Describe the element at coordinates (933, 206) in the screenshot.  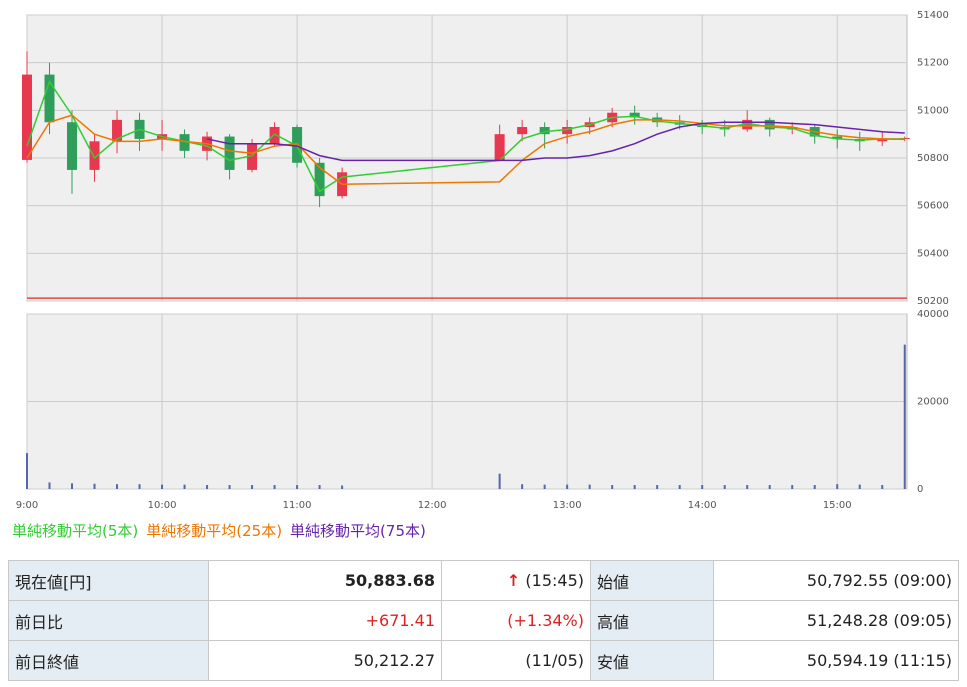
I see `y-tick-label: 50600` at that location.